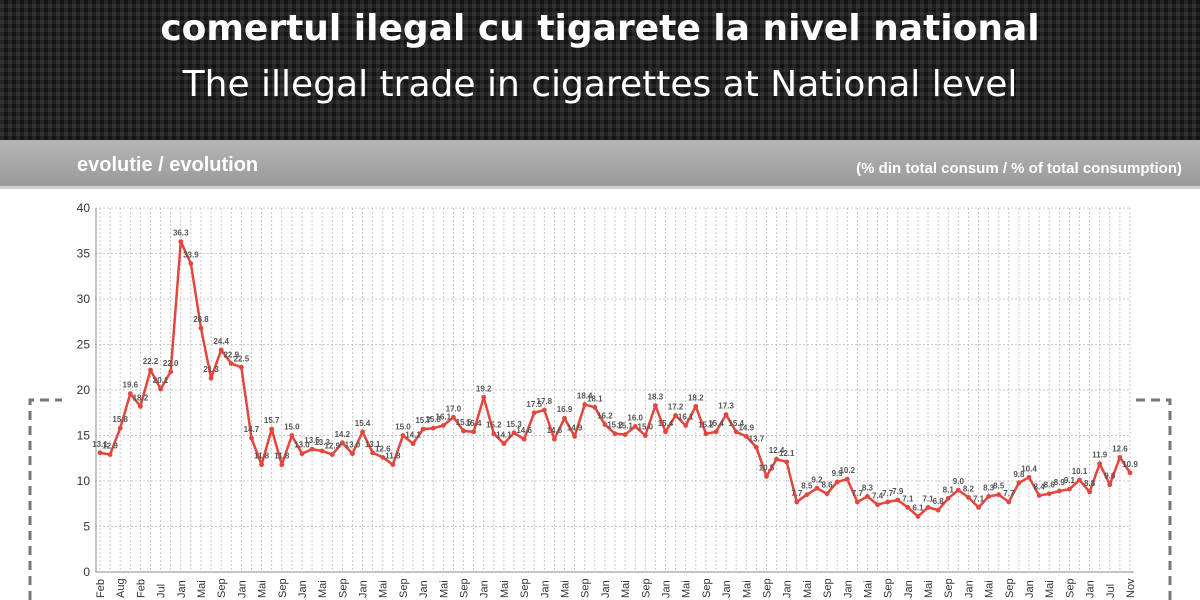 This screenshot has width=1200, height=600. Describe the element at coordinates (1070, 480) in the screenshot. I see `data-label: 9.1` at that location.